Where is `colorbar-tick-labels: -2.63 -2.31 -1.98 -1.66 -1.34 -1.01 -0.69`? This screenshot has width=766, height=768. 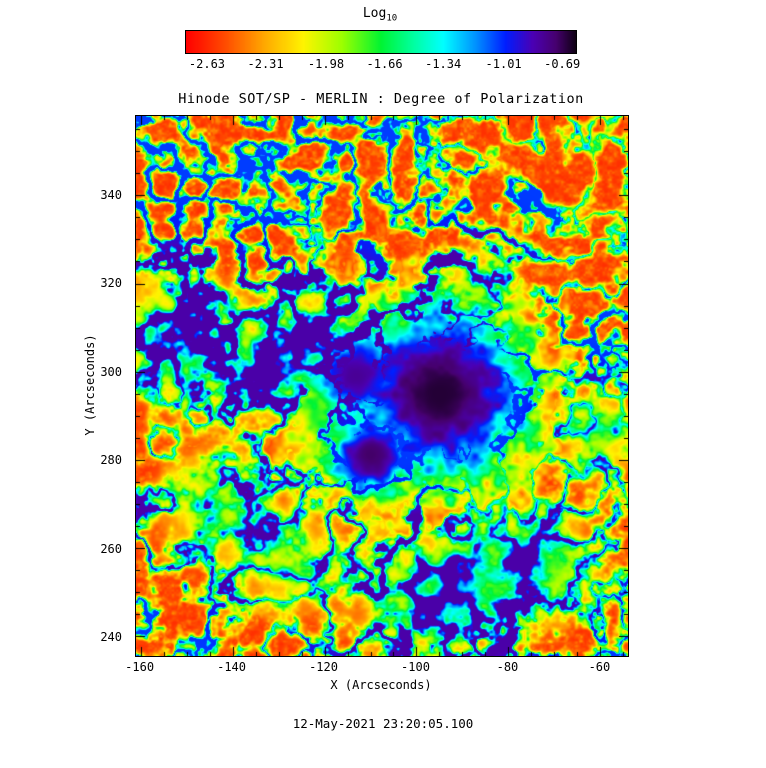
colorbar-tick-labels: -2.63 -2.31 -1.98 -1.66 -1.34 -1.01 -0.69 is located at coordinates (382, 64).